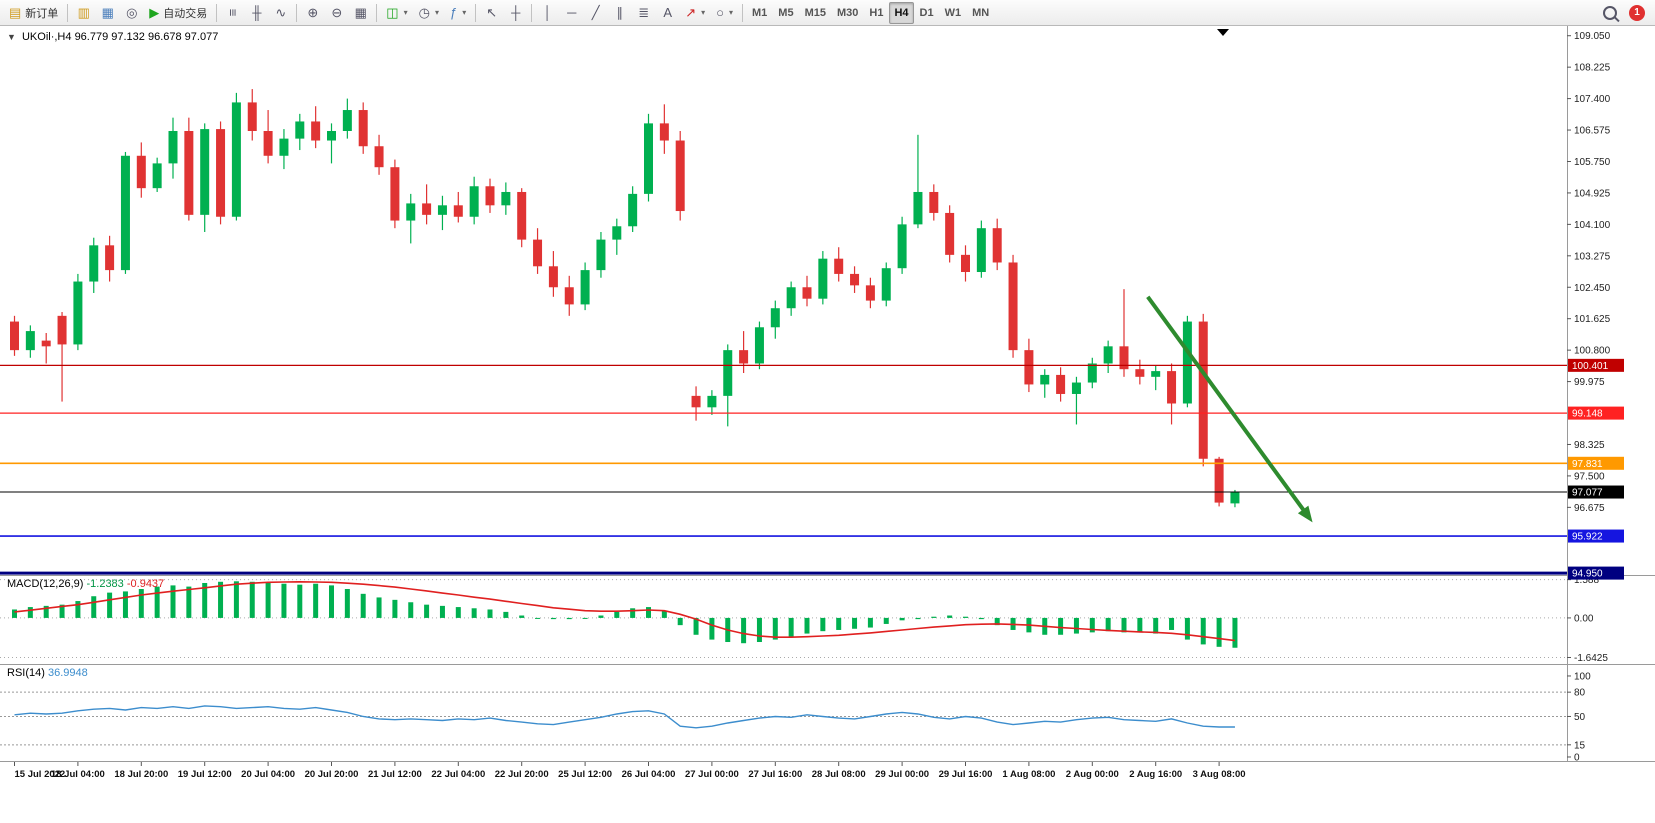  I want to click on channel-icon: ∥, so click(619, 12).